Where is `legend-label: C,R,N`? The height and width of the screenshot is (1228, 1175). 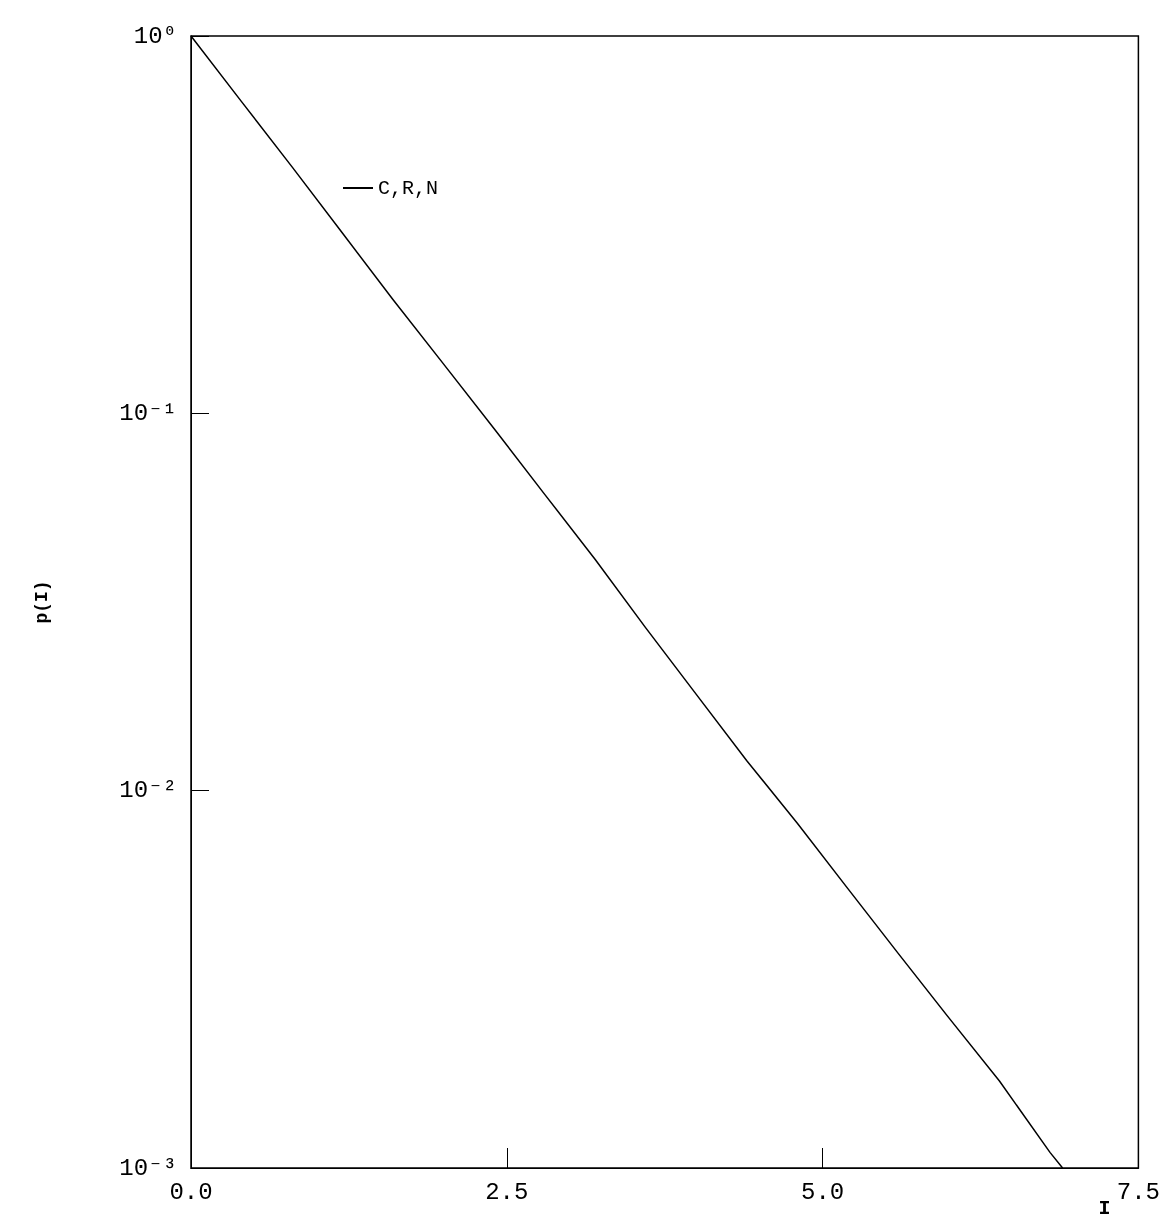 legend-label: C,R,N is located at coordinates (408, 188).